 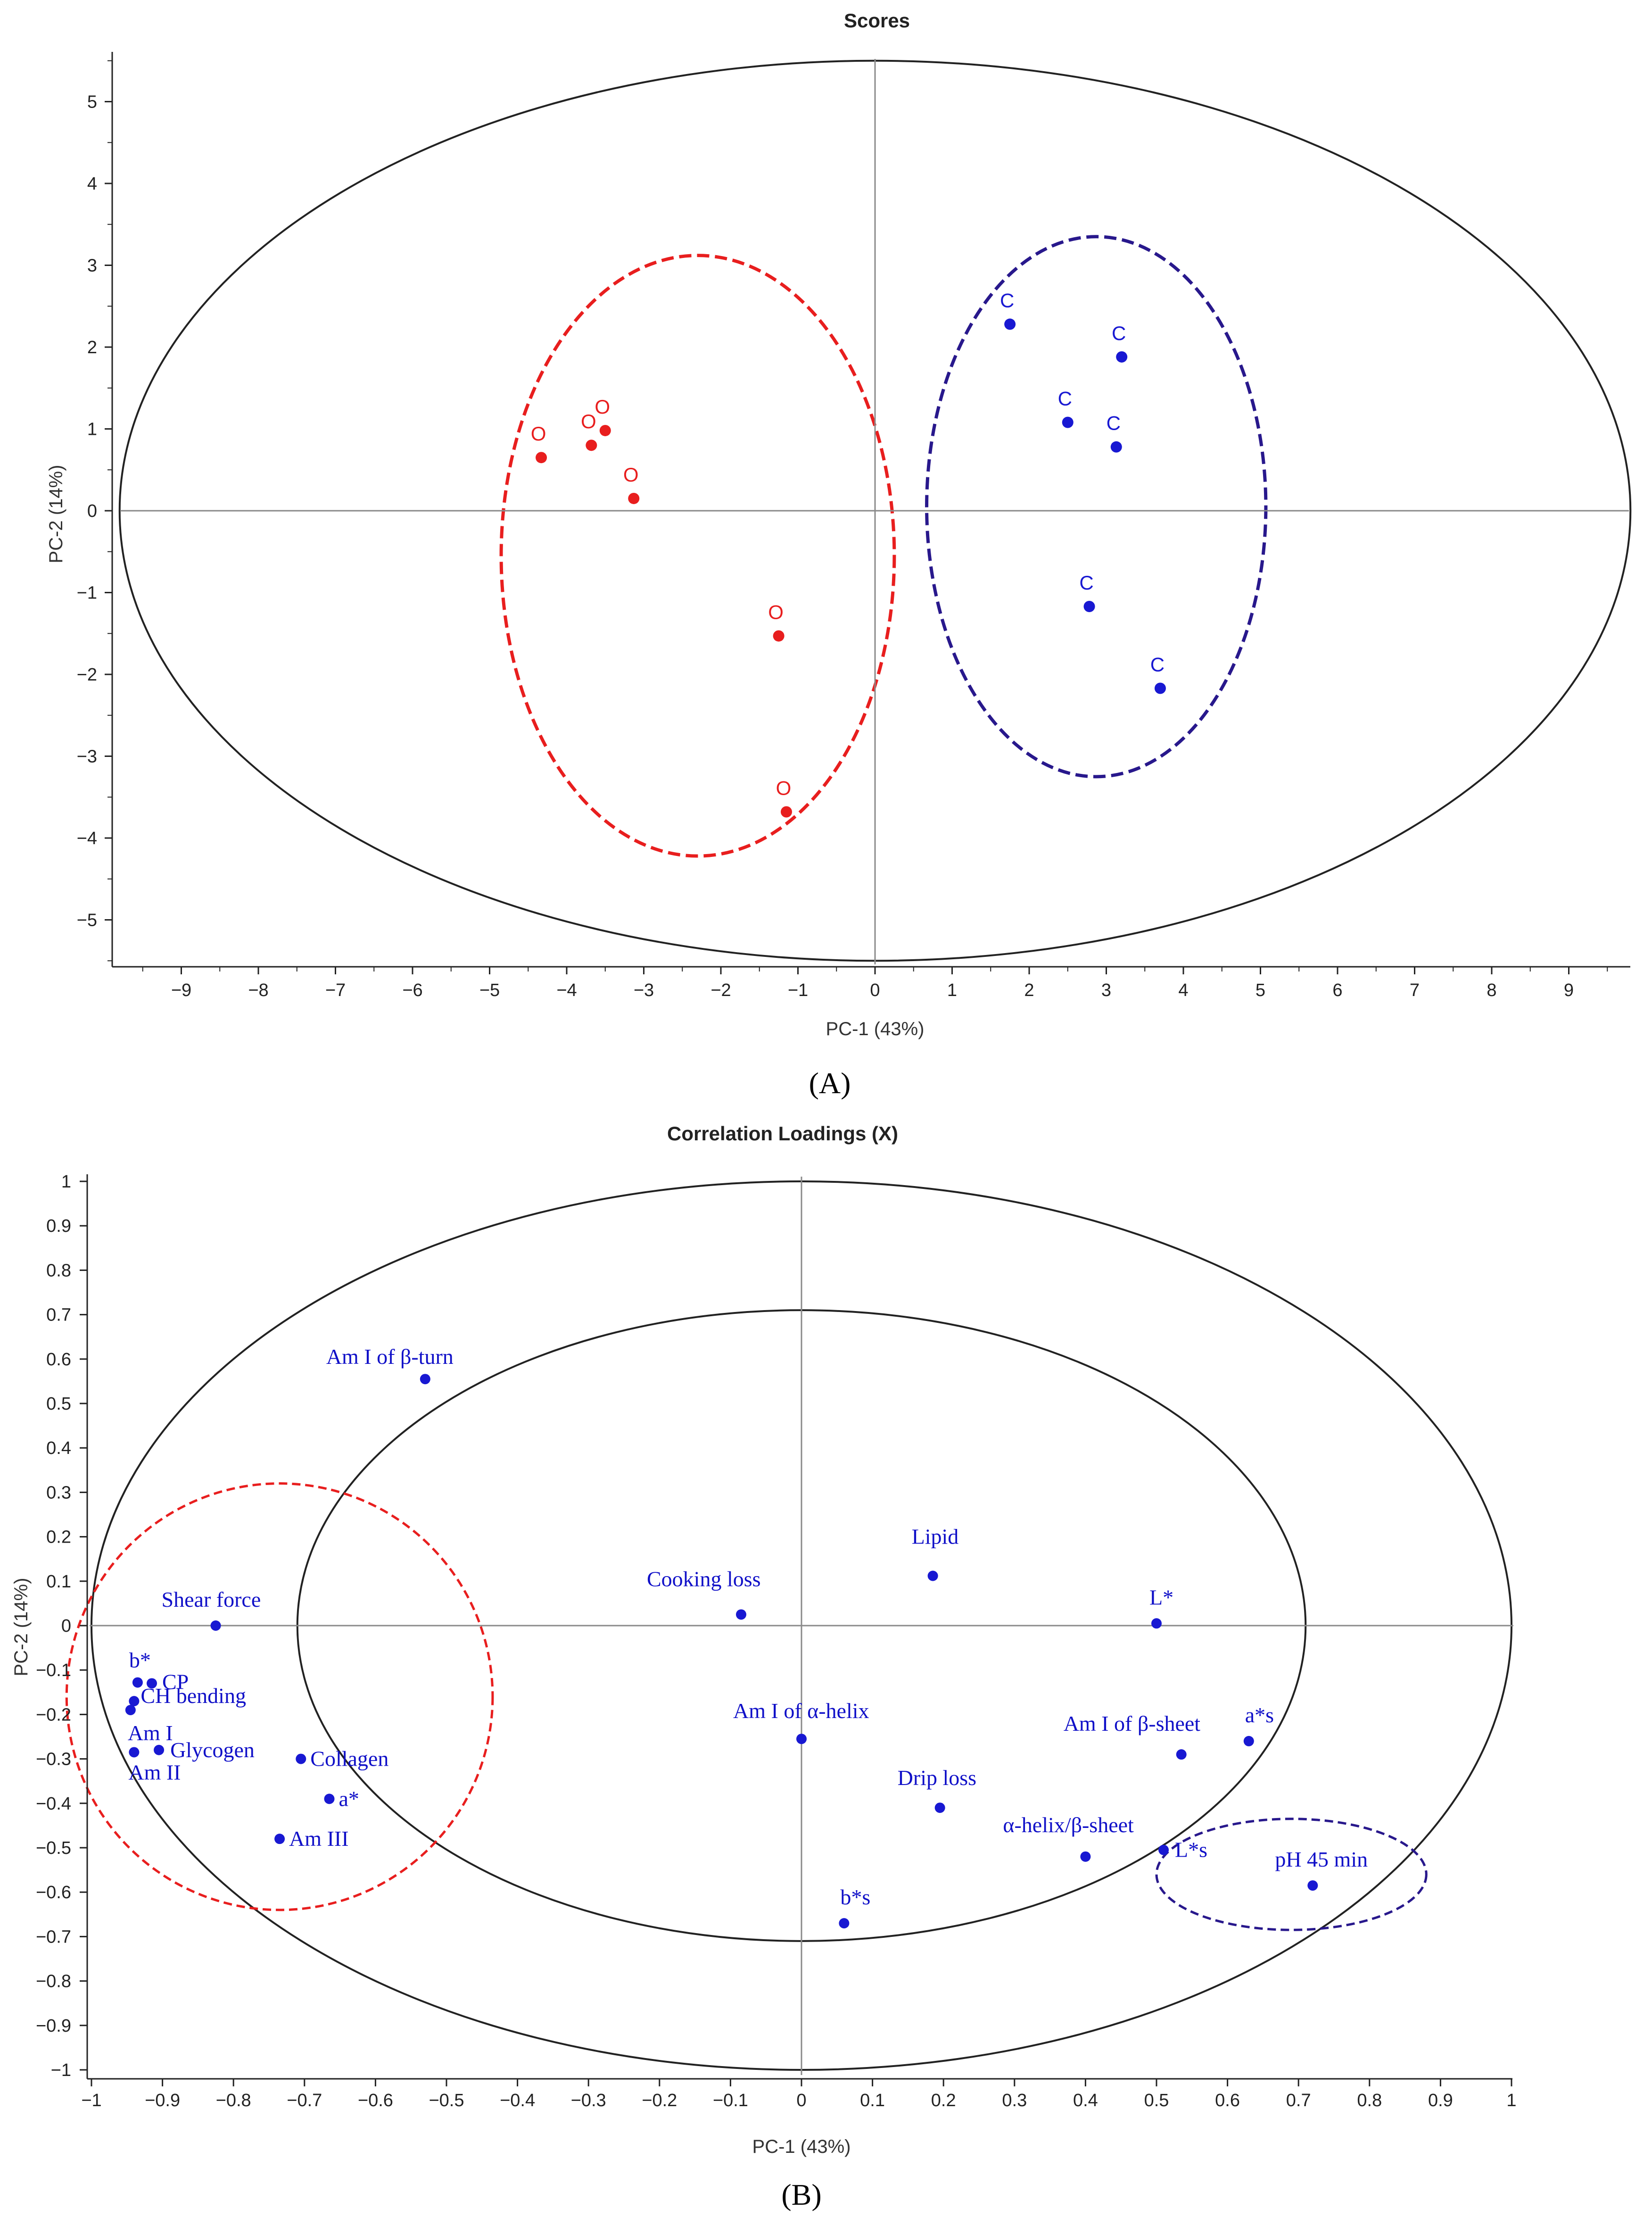 What do you see at coordinates (801, 2194) in the screenshot?
I see `panel-label-b: (B)` at bounding box center [801, 2194].